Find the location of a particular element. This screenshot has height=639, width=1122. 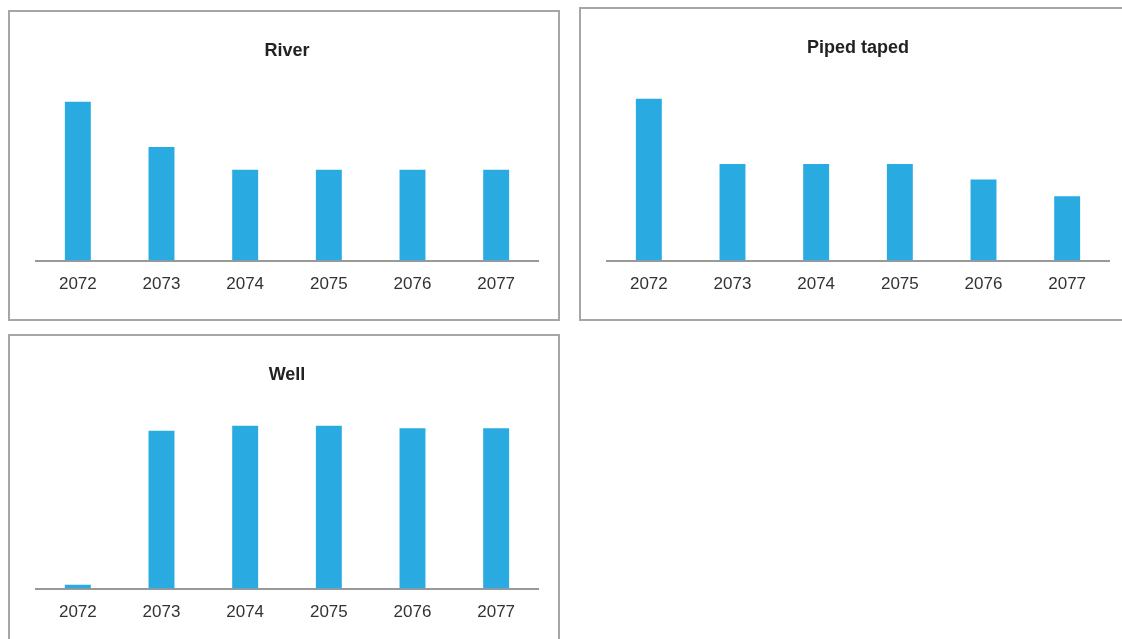

chart-title: Piped taped is located at coordinates (858, 46).